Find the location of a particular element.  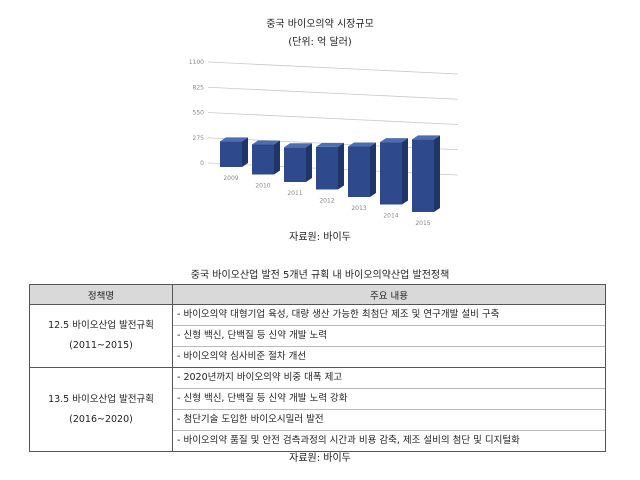

policy-period: (2016~2020) is located at coordinates (101, 419).